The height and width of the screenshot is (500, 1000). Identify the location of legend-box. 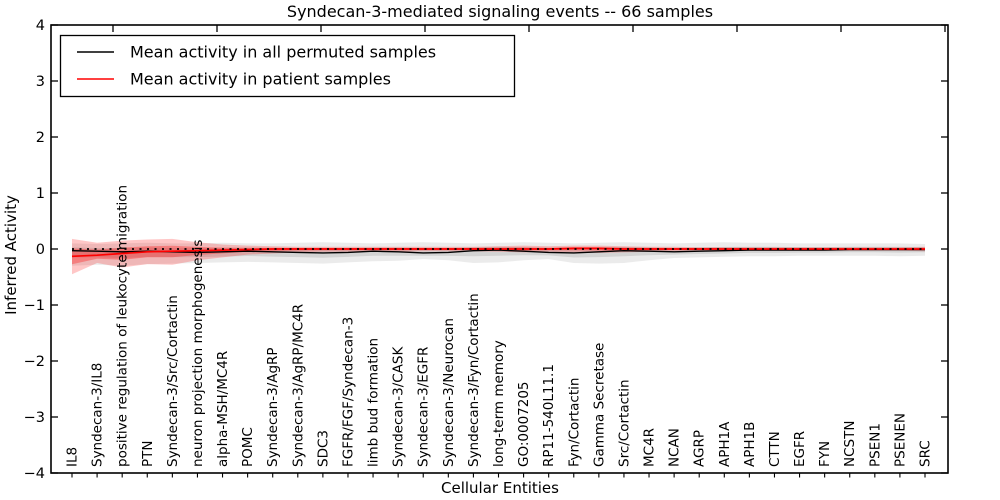
(287, 66).